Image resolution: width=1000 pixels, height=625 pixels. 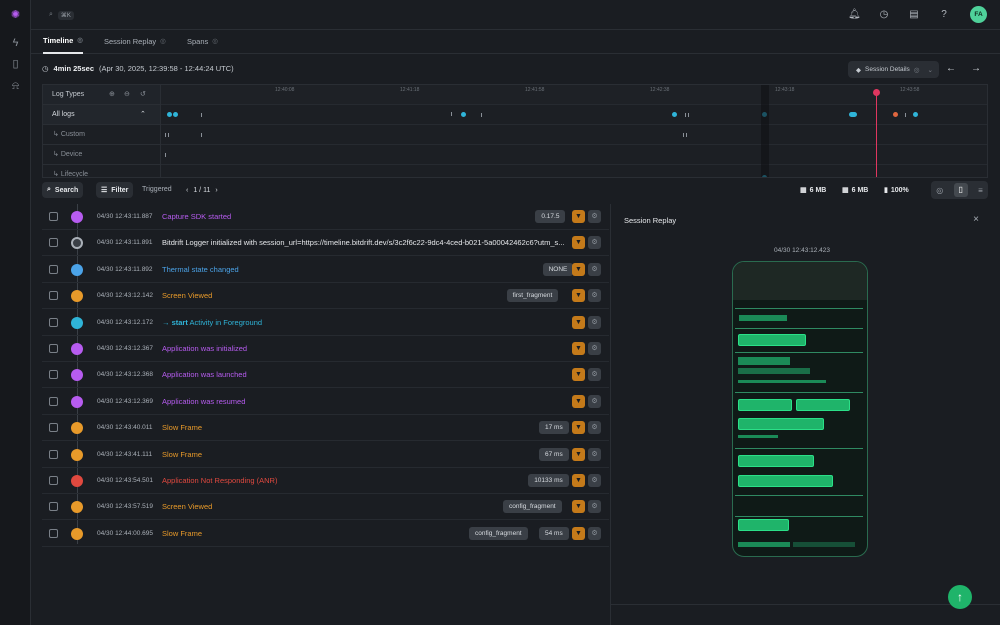 I want to click on timeline-row-custom: ↳ Custom, so click(x=102, y=135).